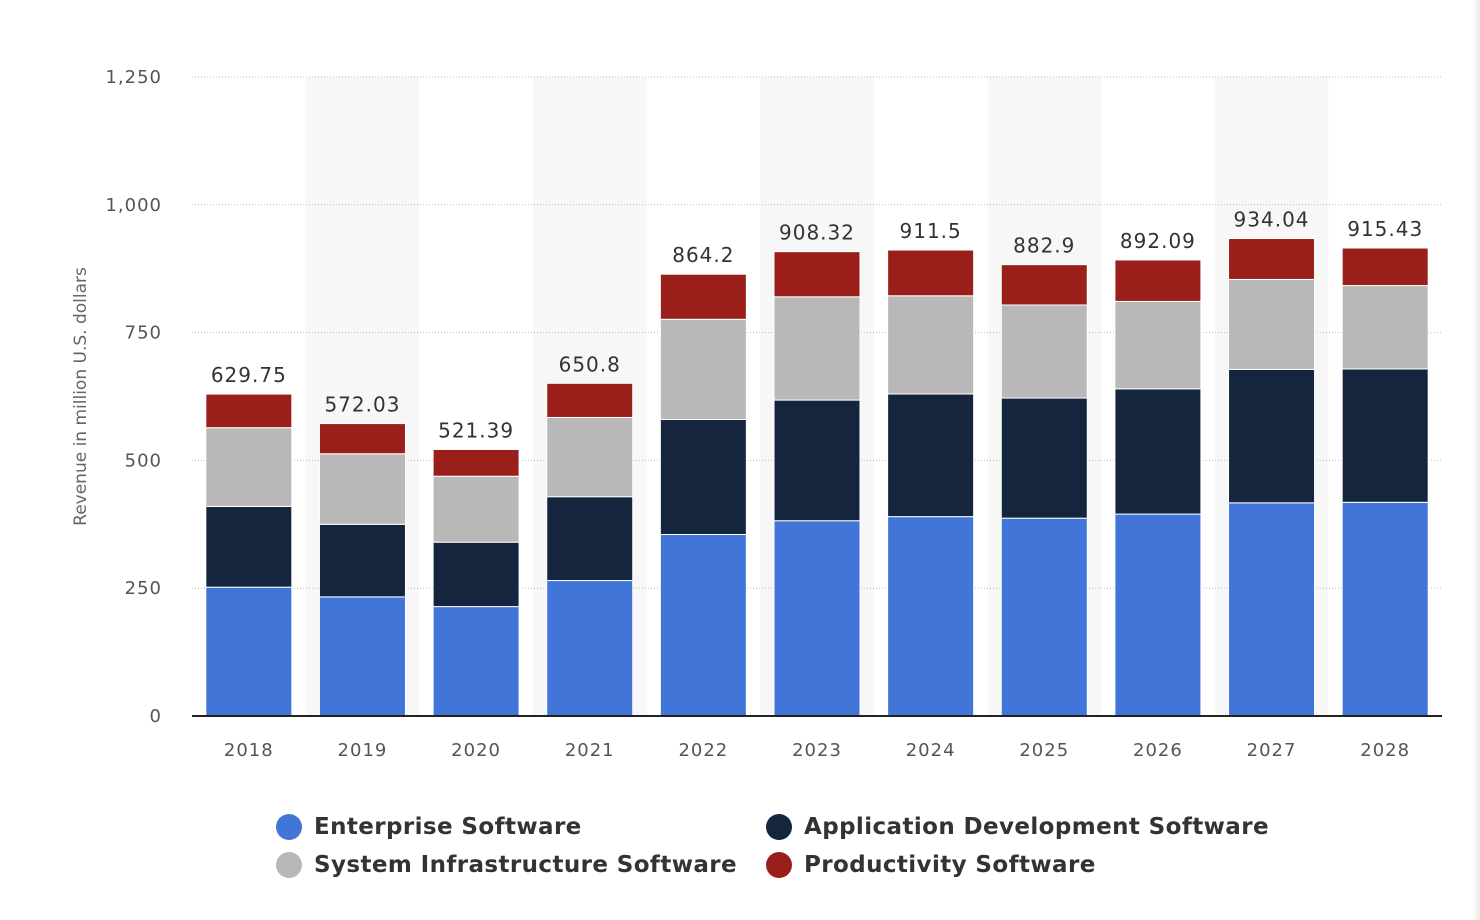  I want to click on total-label-2022: 864.2, so click(703, 255).